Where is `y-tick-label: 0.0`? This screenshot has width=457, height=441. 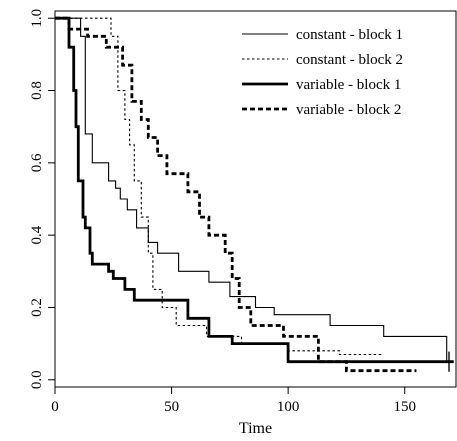
y-tick-label: 0.0 is located at coordinates (37, 379).